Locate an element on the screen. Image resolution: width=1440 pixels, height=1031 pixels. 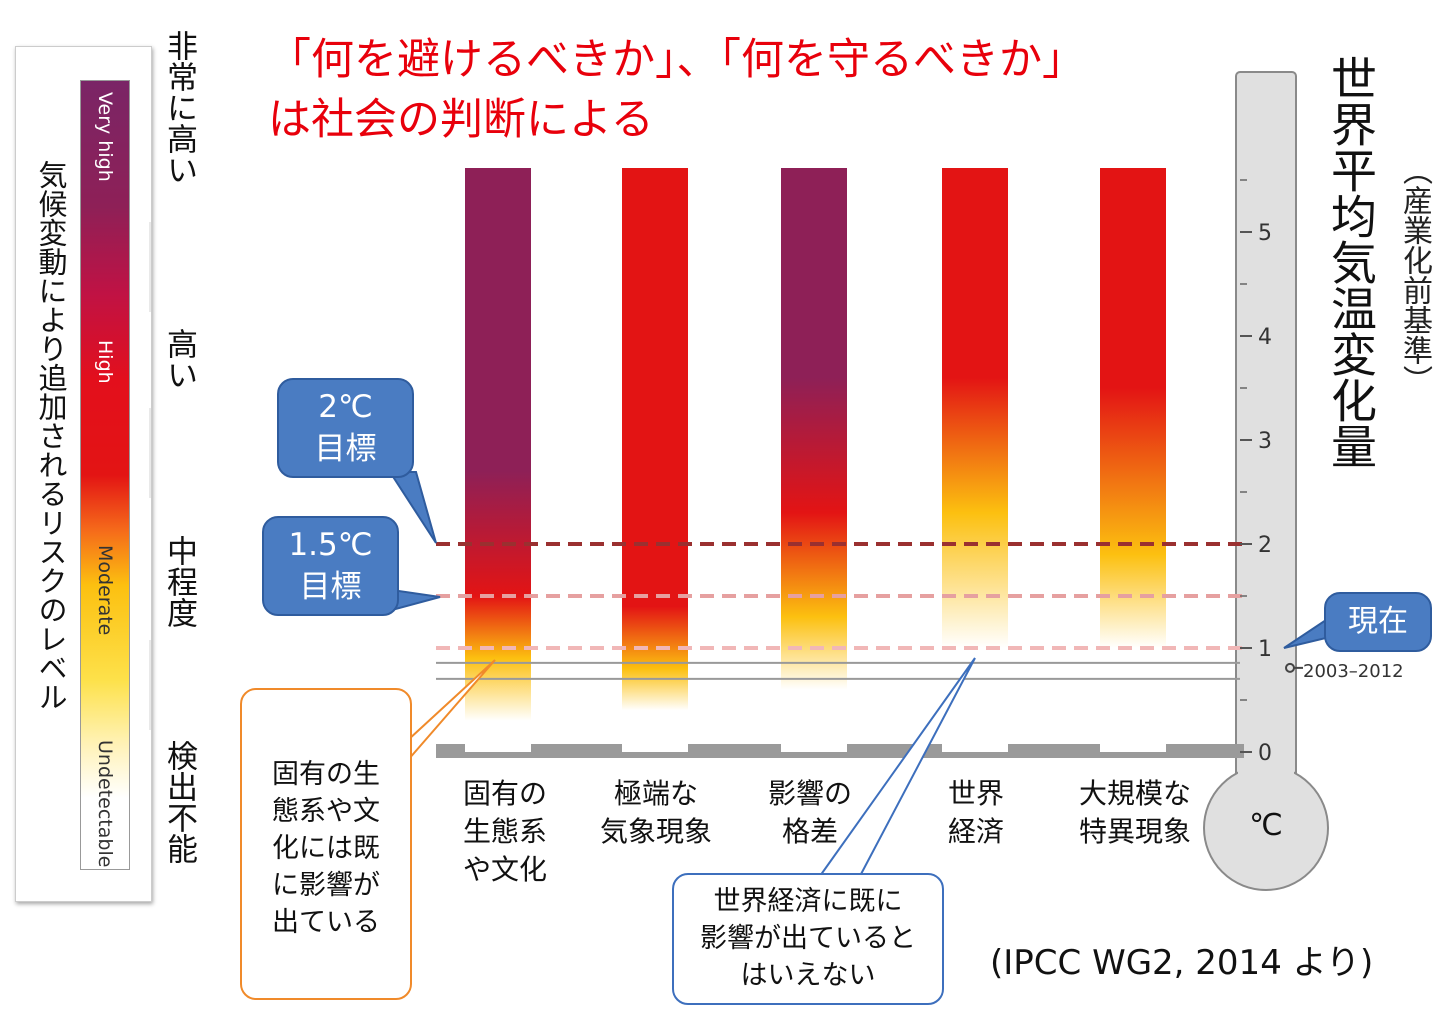
ecosystem-note-callout: 固有の生 態系や文 化には既 に影響が 出ている is located at coordinates (326, 844).